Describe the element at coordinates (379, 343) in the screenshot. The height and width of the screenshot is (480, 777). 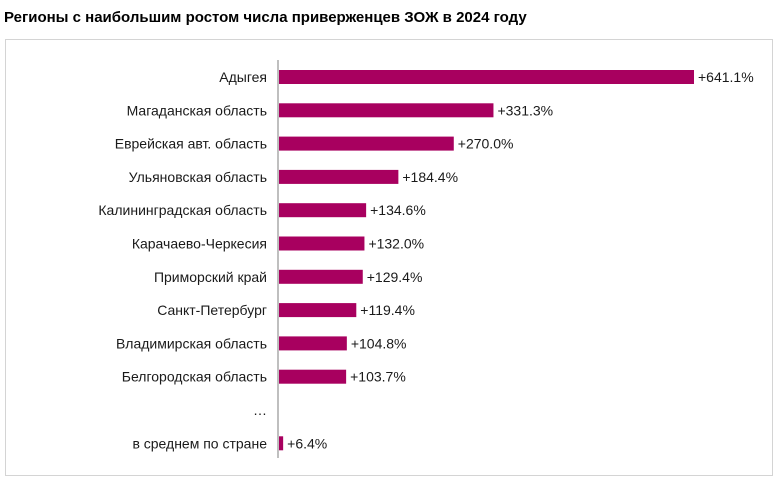
I see `data-label: +104.8%` at that location.